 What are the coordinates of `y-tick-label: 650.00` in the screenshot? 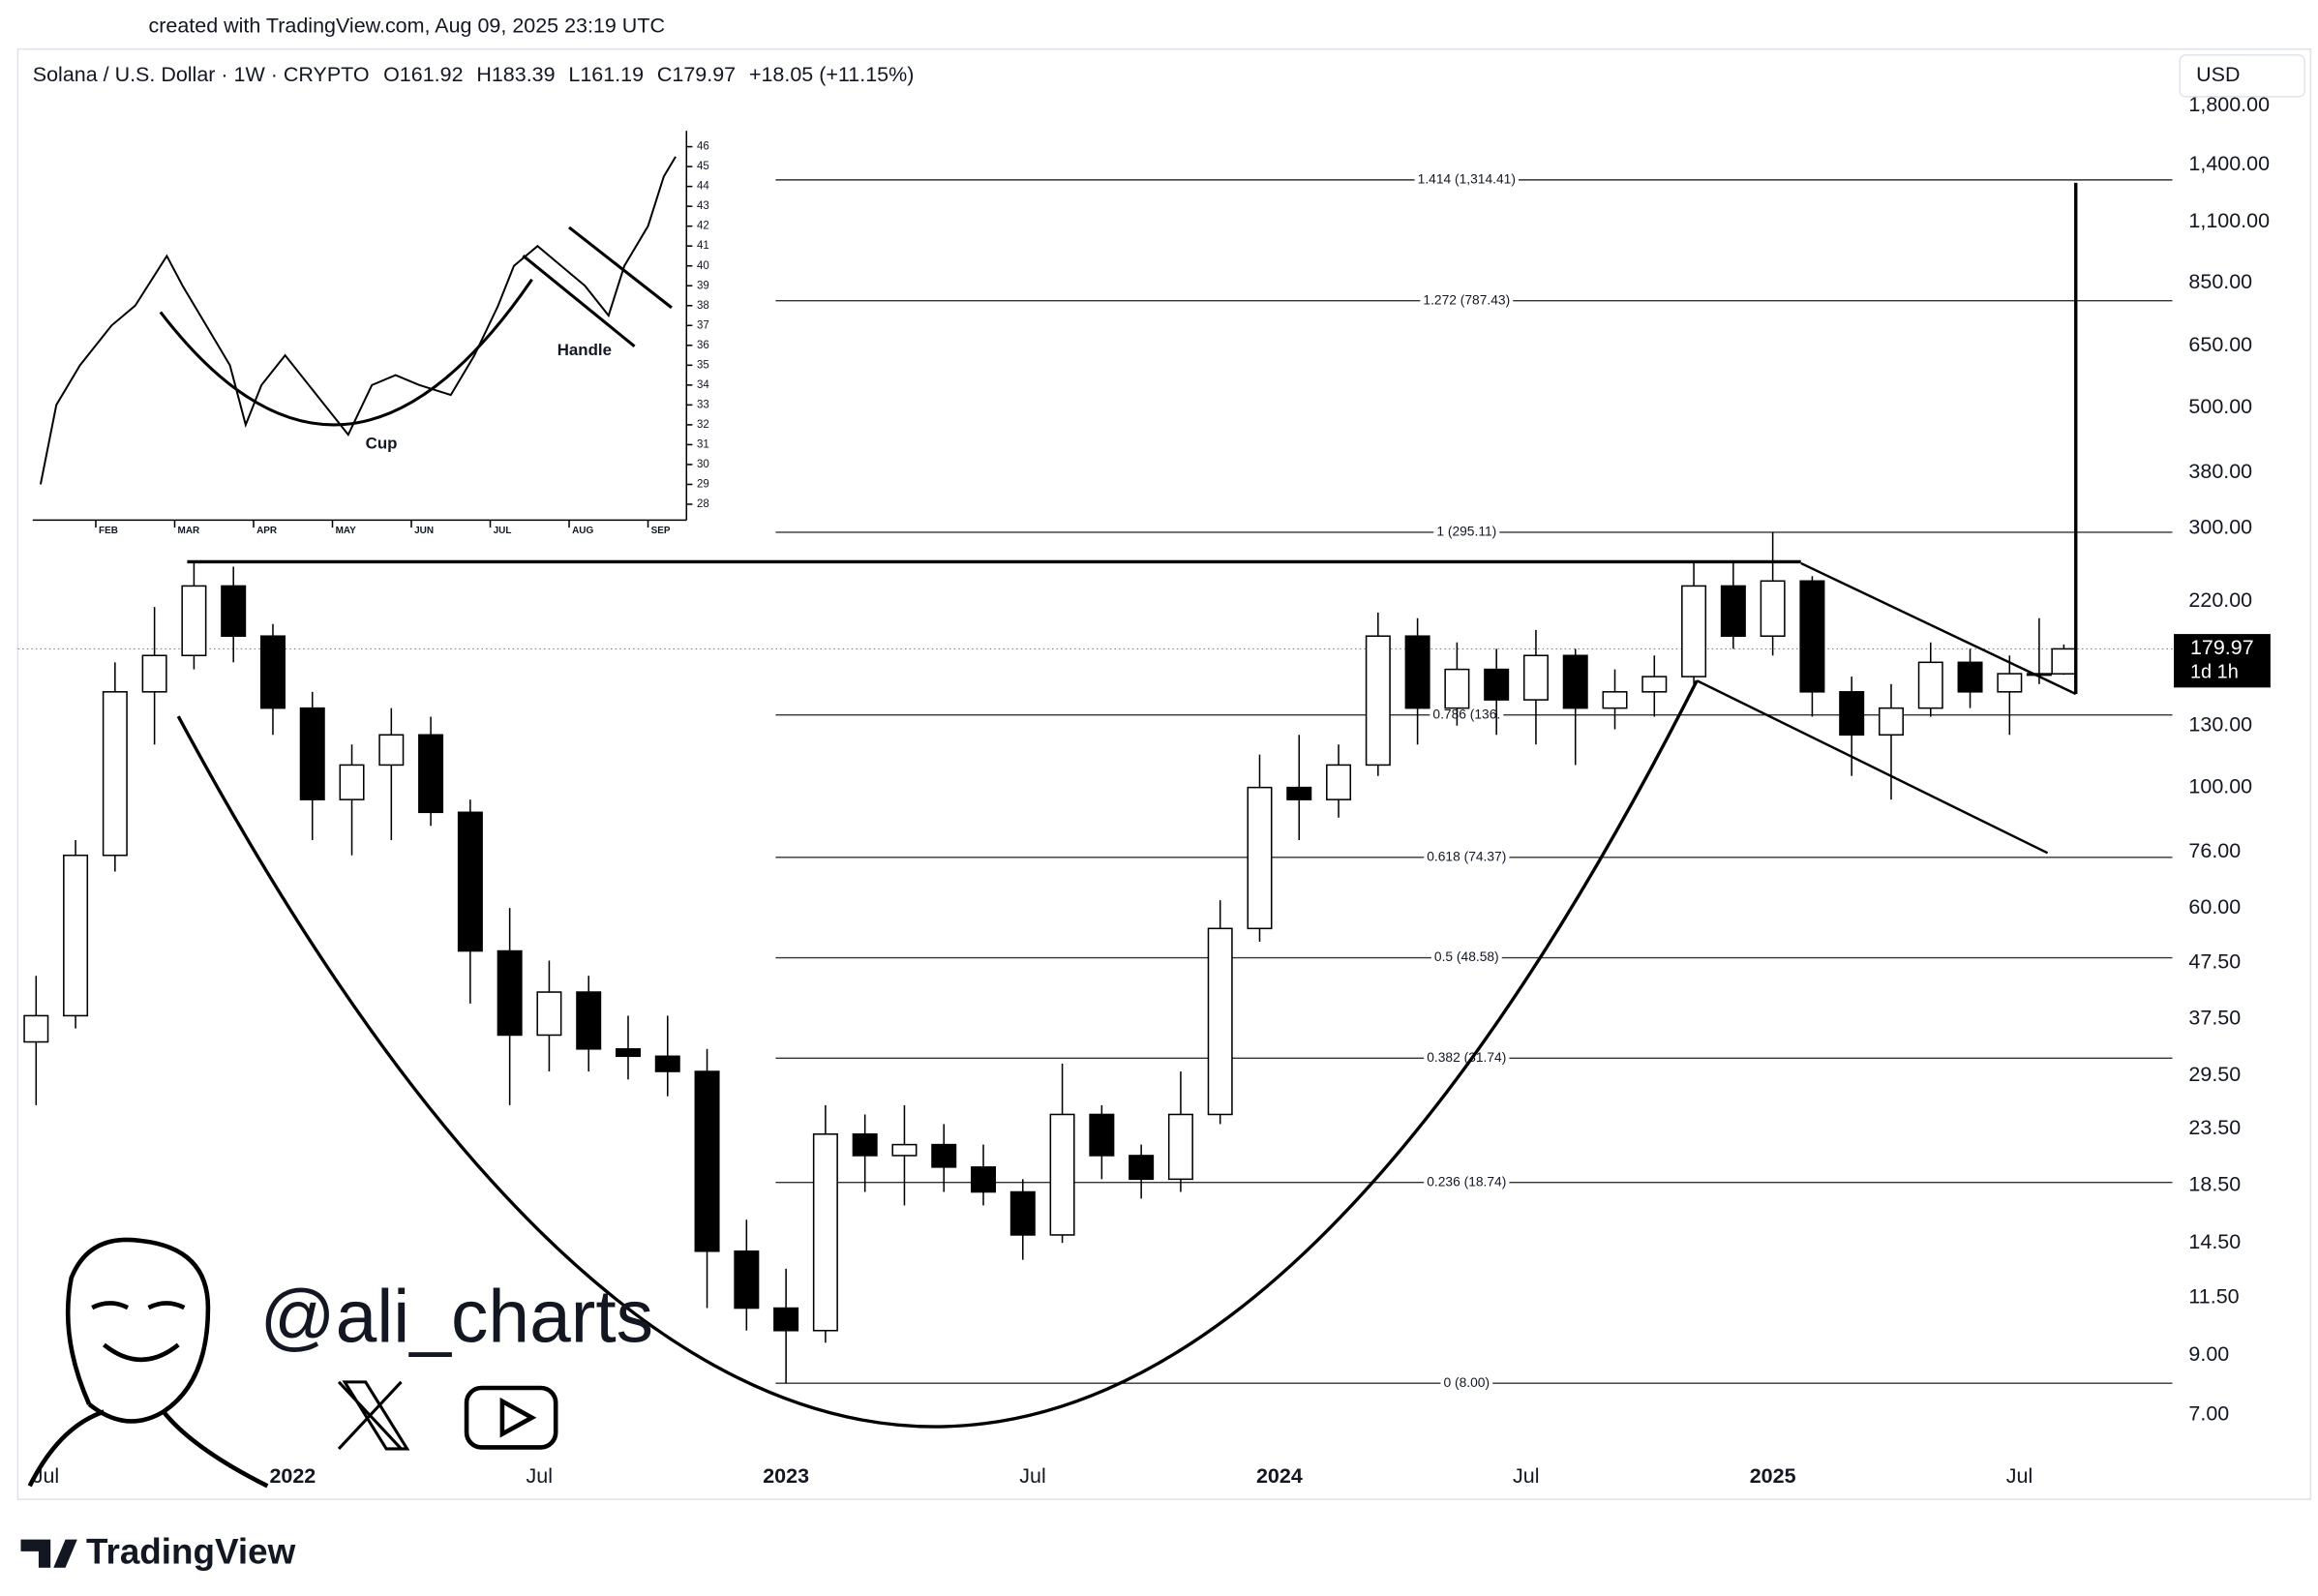 It's located at (2220, 344).